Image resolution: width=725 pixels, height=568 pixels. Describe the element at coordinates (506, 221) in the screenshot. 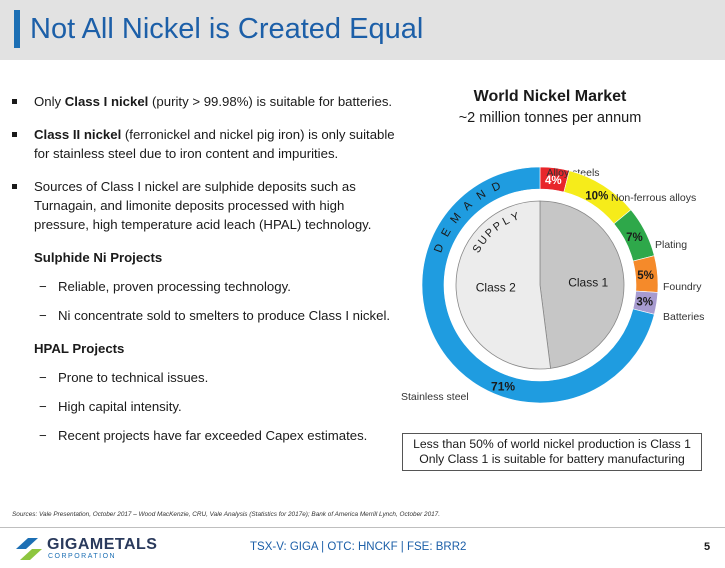

I see `supply-pie-letter: L` at that location.